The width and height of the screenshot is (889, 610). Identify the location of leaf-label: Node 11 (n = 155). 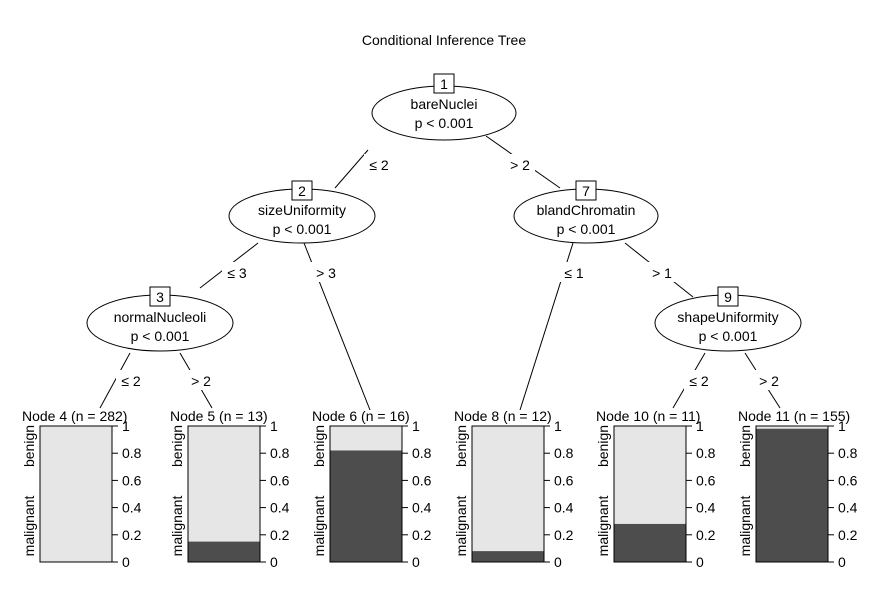
(794, 416).